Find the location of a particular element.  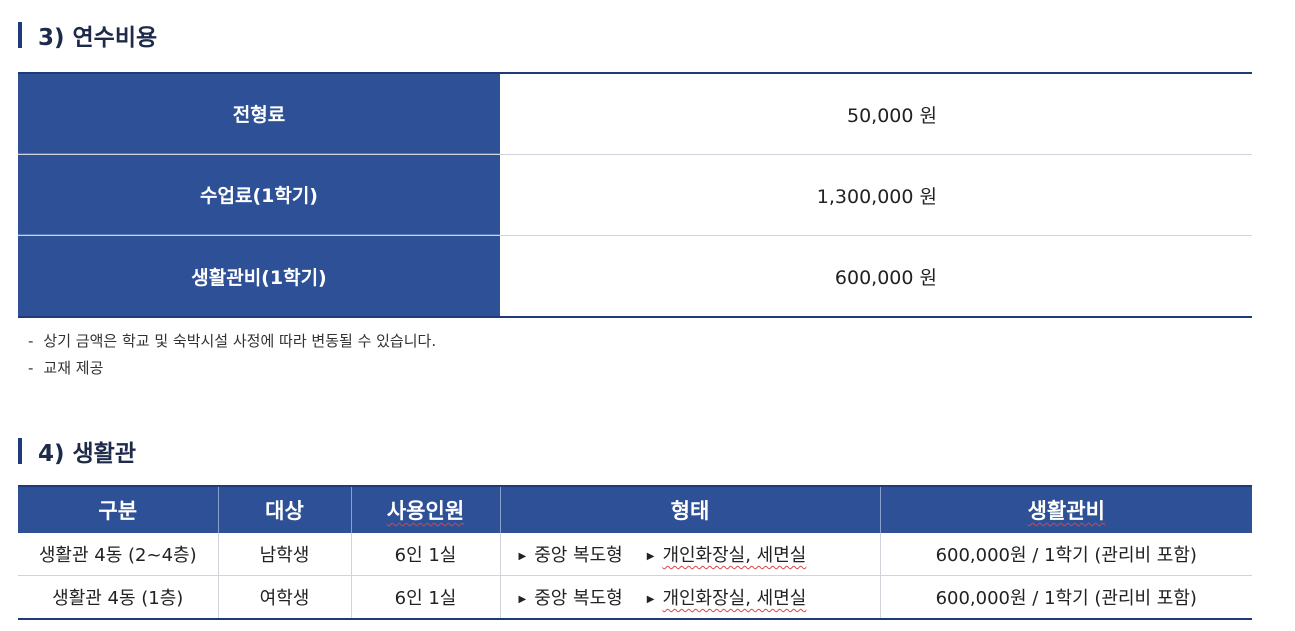

fee-header-text: 생활관비 is located at coordinates (1066, 511).